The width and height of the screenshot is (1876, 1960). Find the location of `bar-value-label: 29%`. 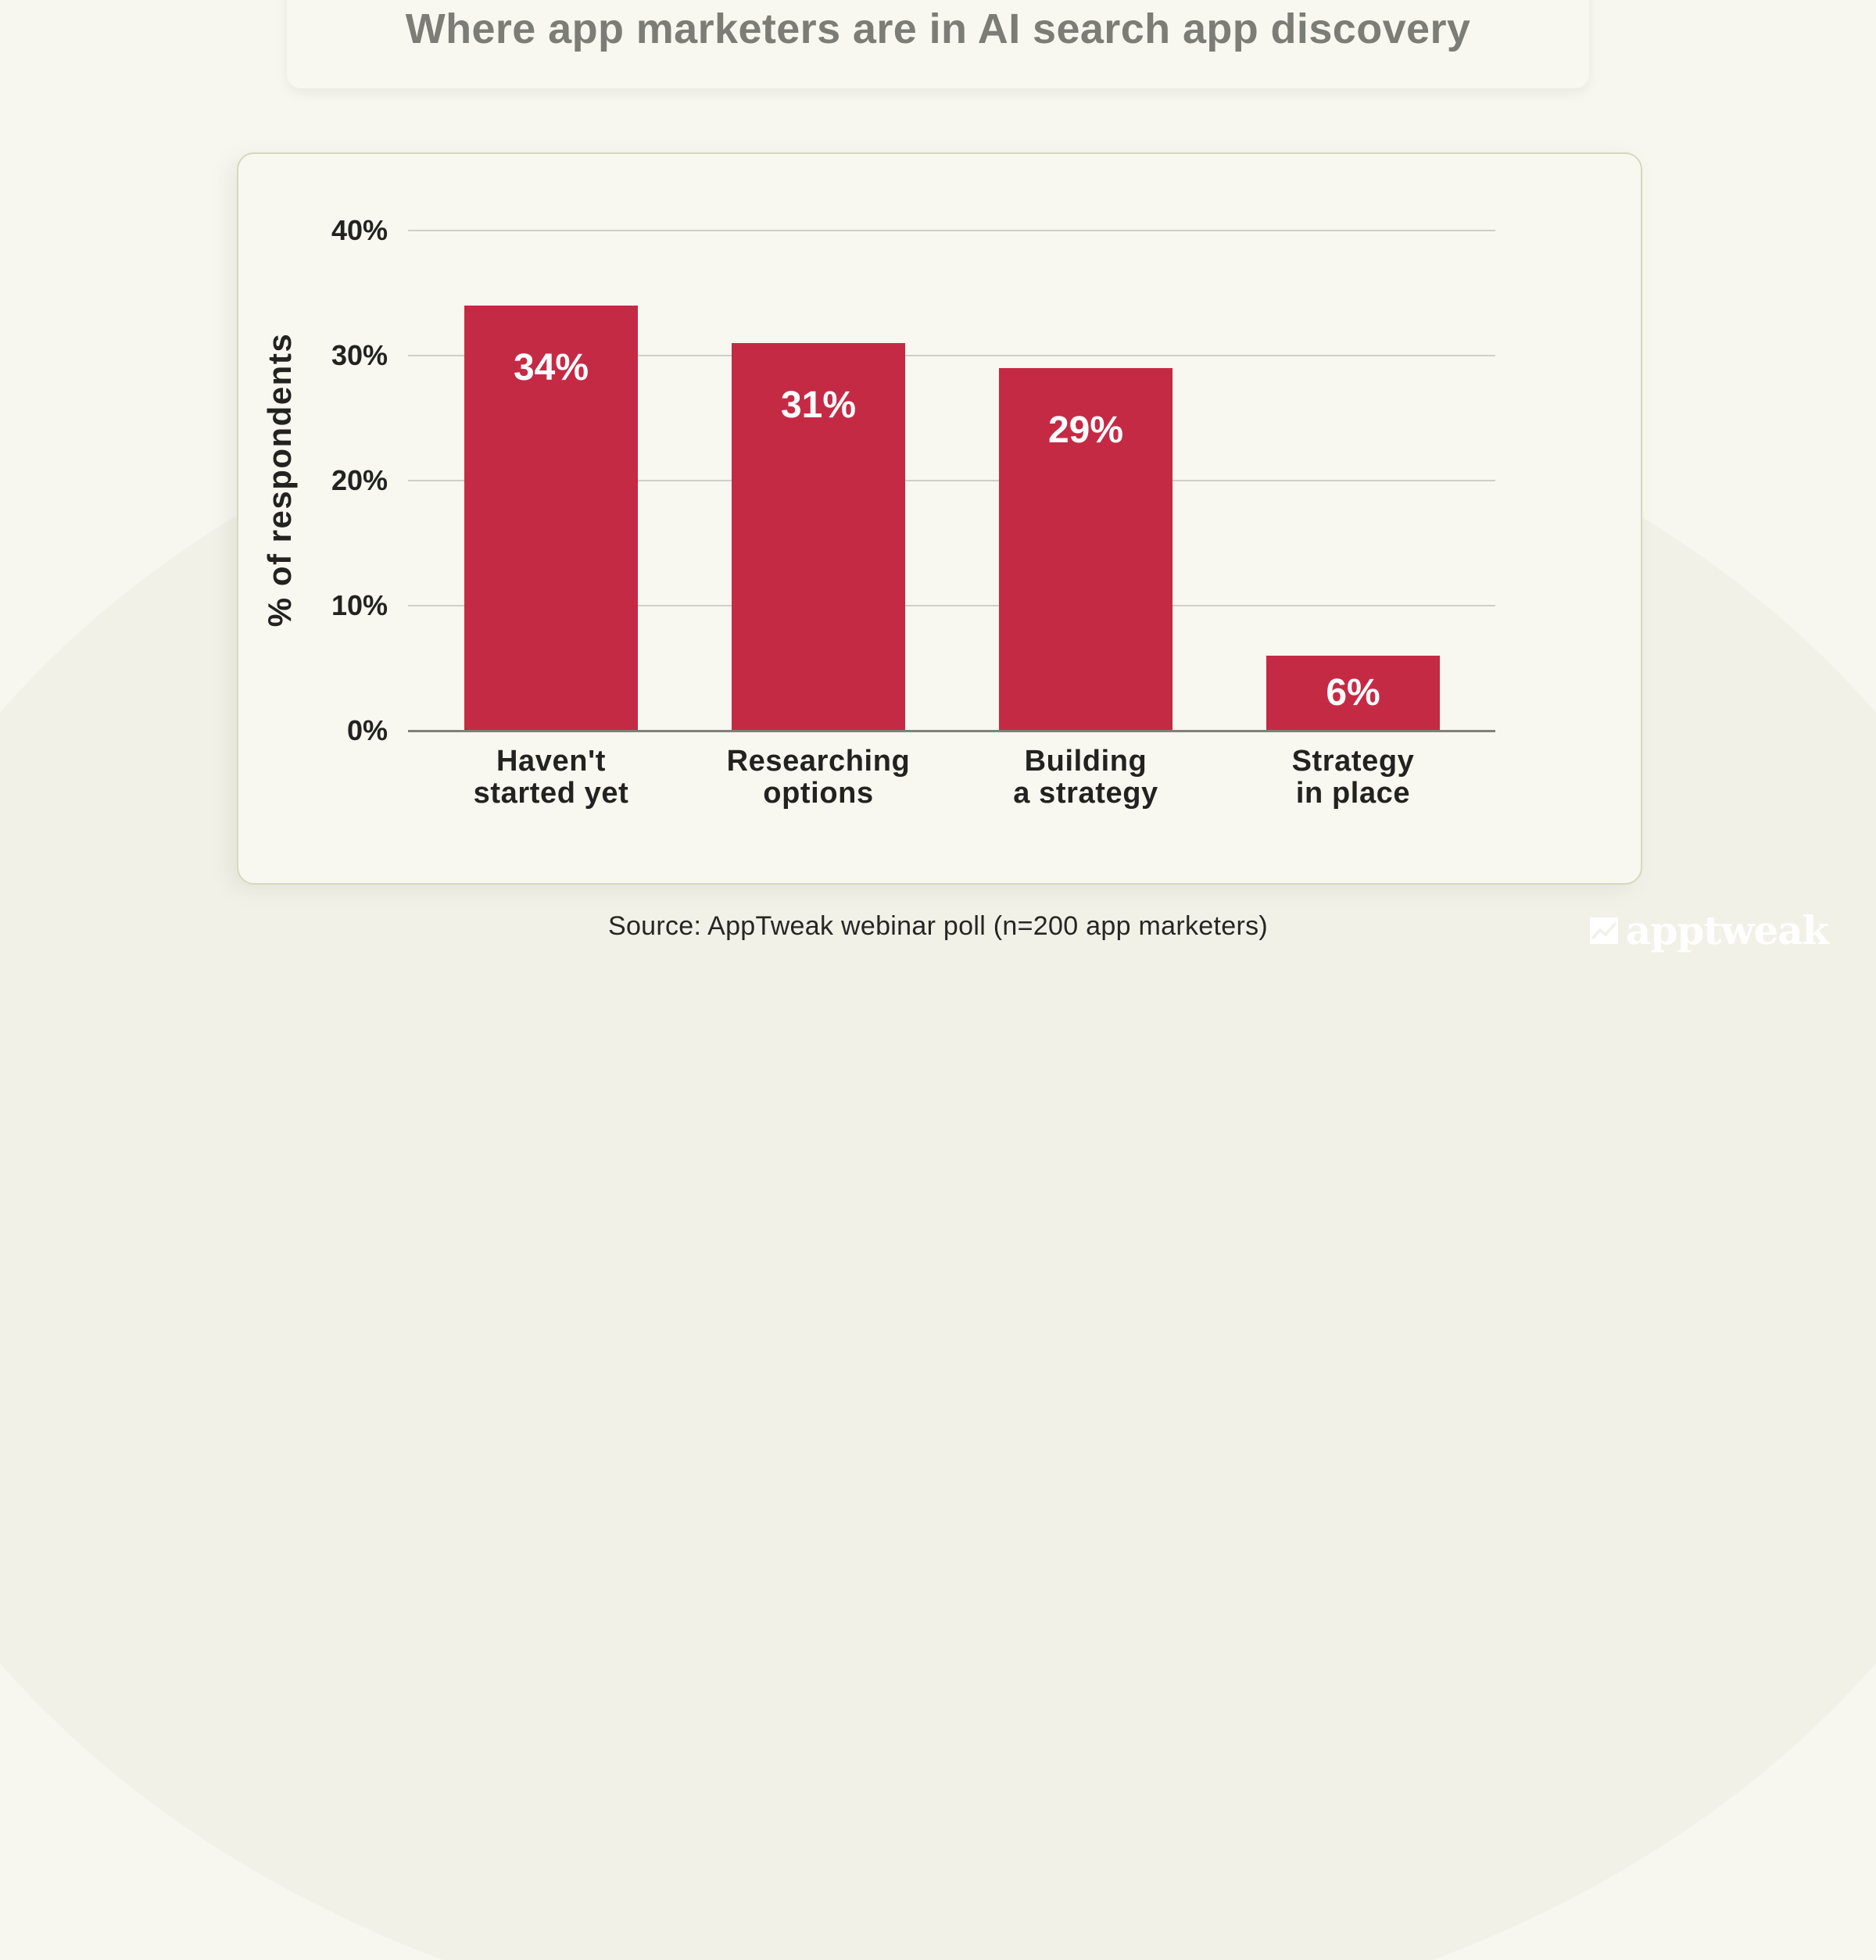

bar-value-label: 29% is located at coordinates (1085, 431).